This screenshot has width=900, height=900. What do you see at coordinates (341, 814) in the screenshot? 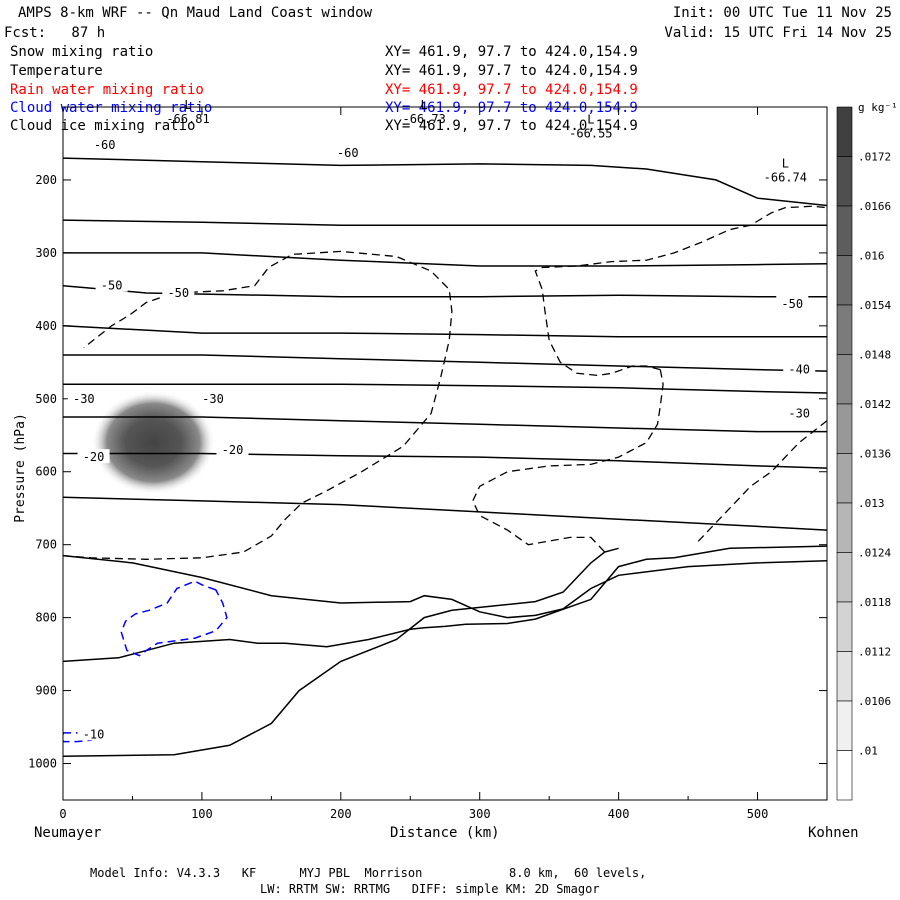
I see `x-tick-label: 200` at bounding box center [341, 814].